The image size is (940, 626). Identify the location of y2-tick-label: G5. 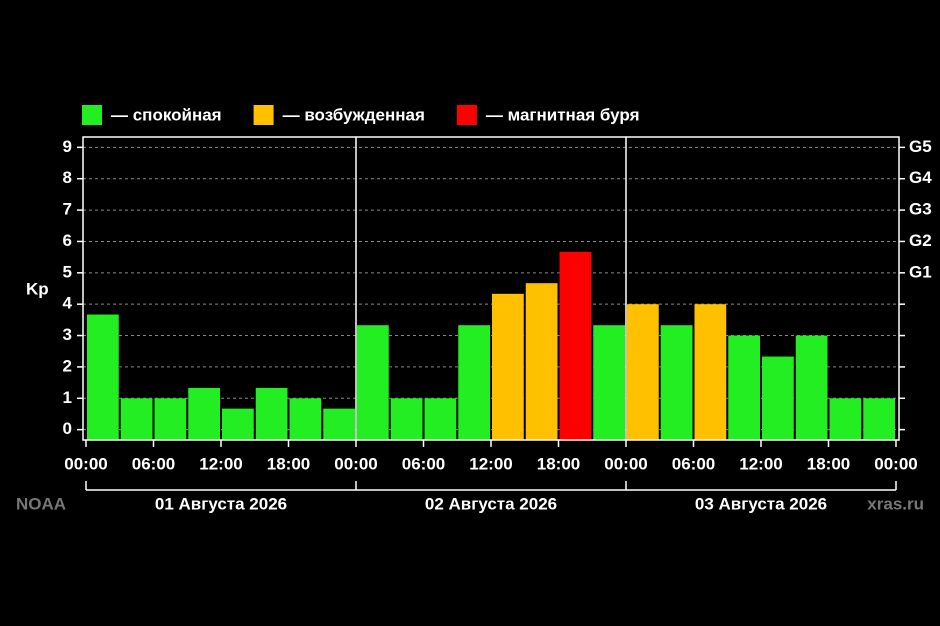
(920, 146).